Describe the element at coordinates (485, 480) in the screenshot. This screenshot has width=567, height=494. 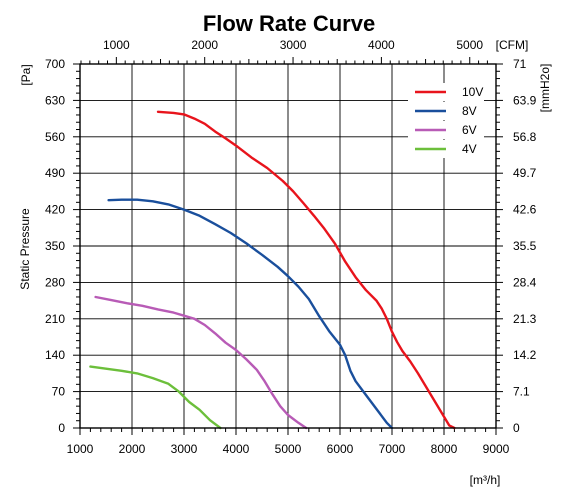
I see `x-axis-unit-label: [m³/h]` at that location.